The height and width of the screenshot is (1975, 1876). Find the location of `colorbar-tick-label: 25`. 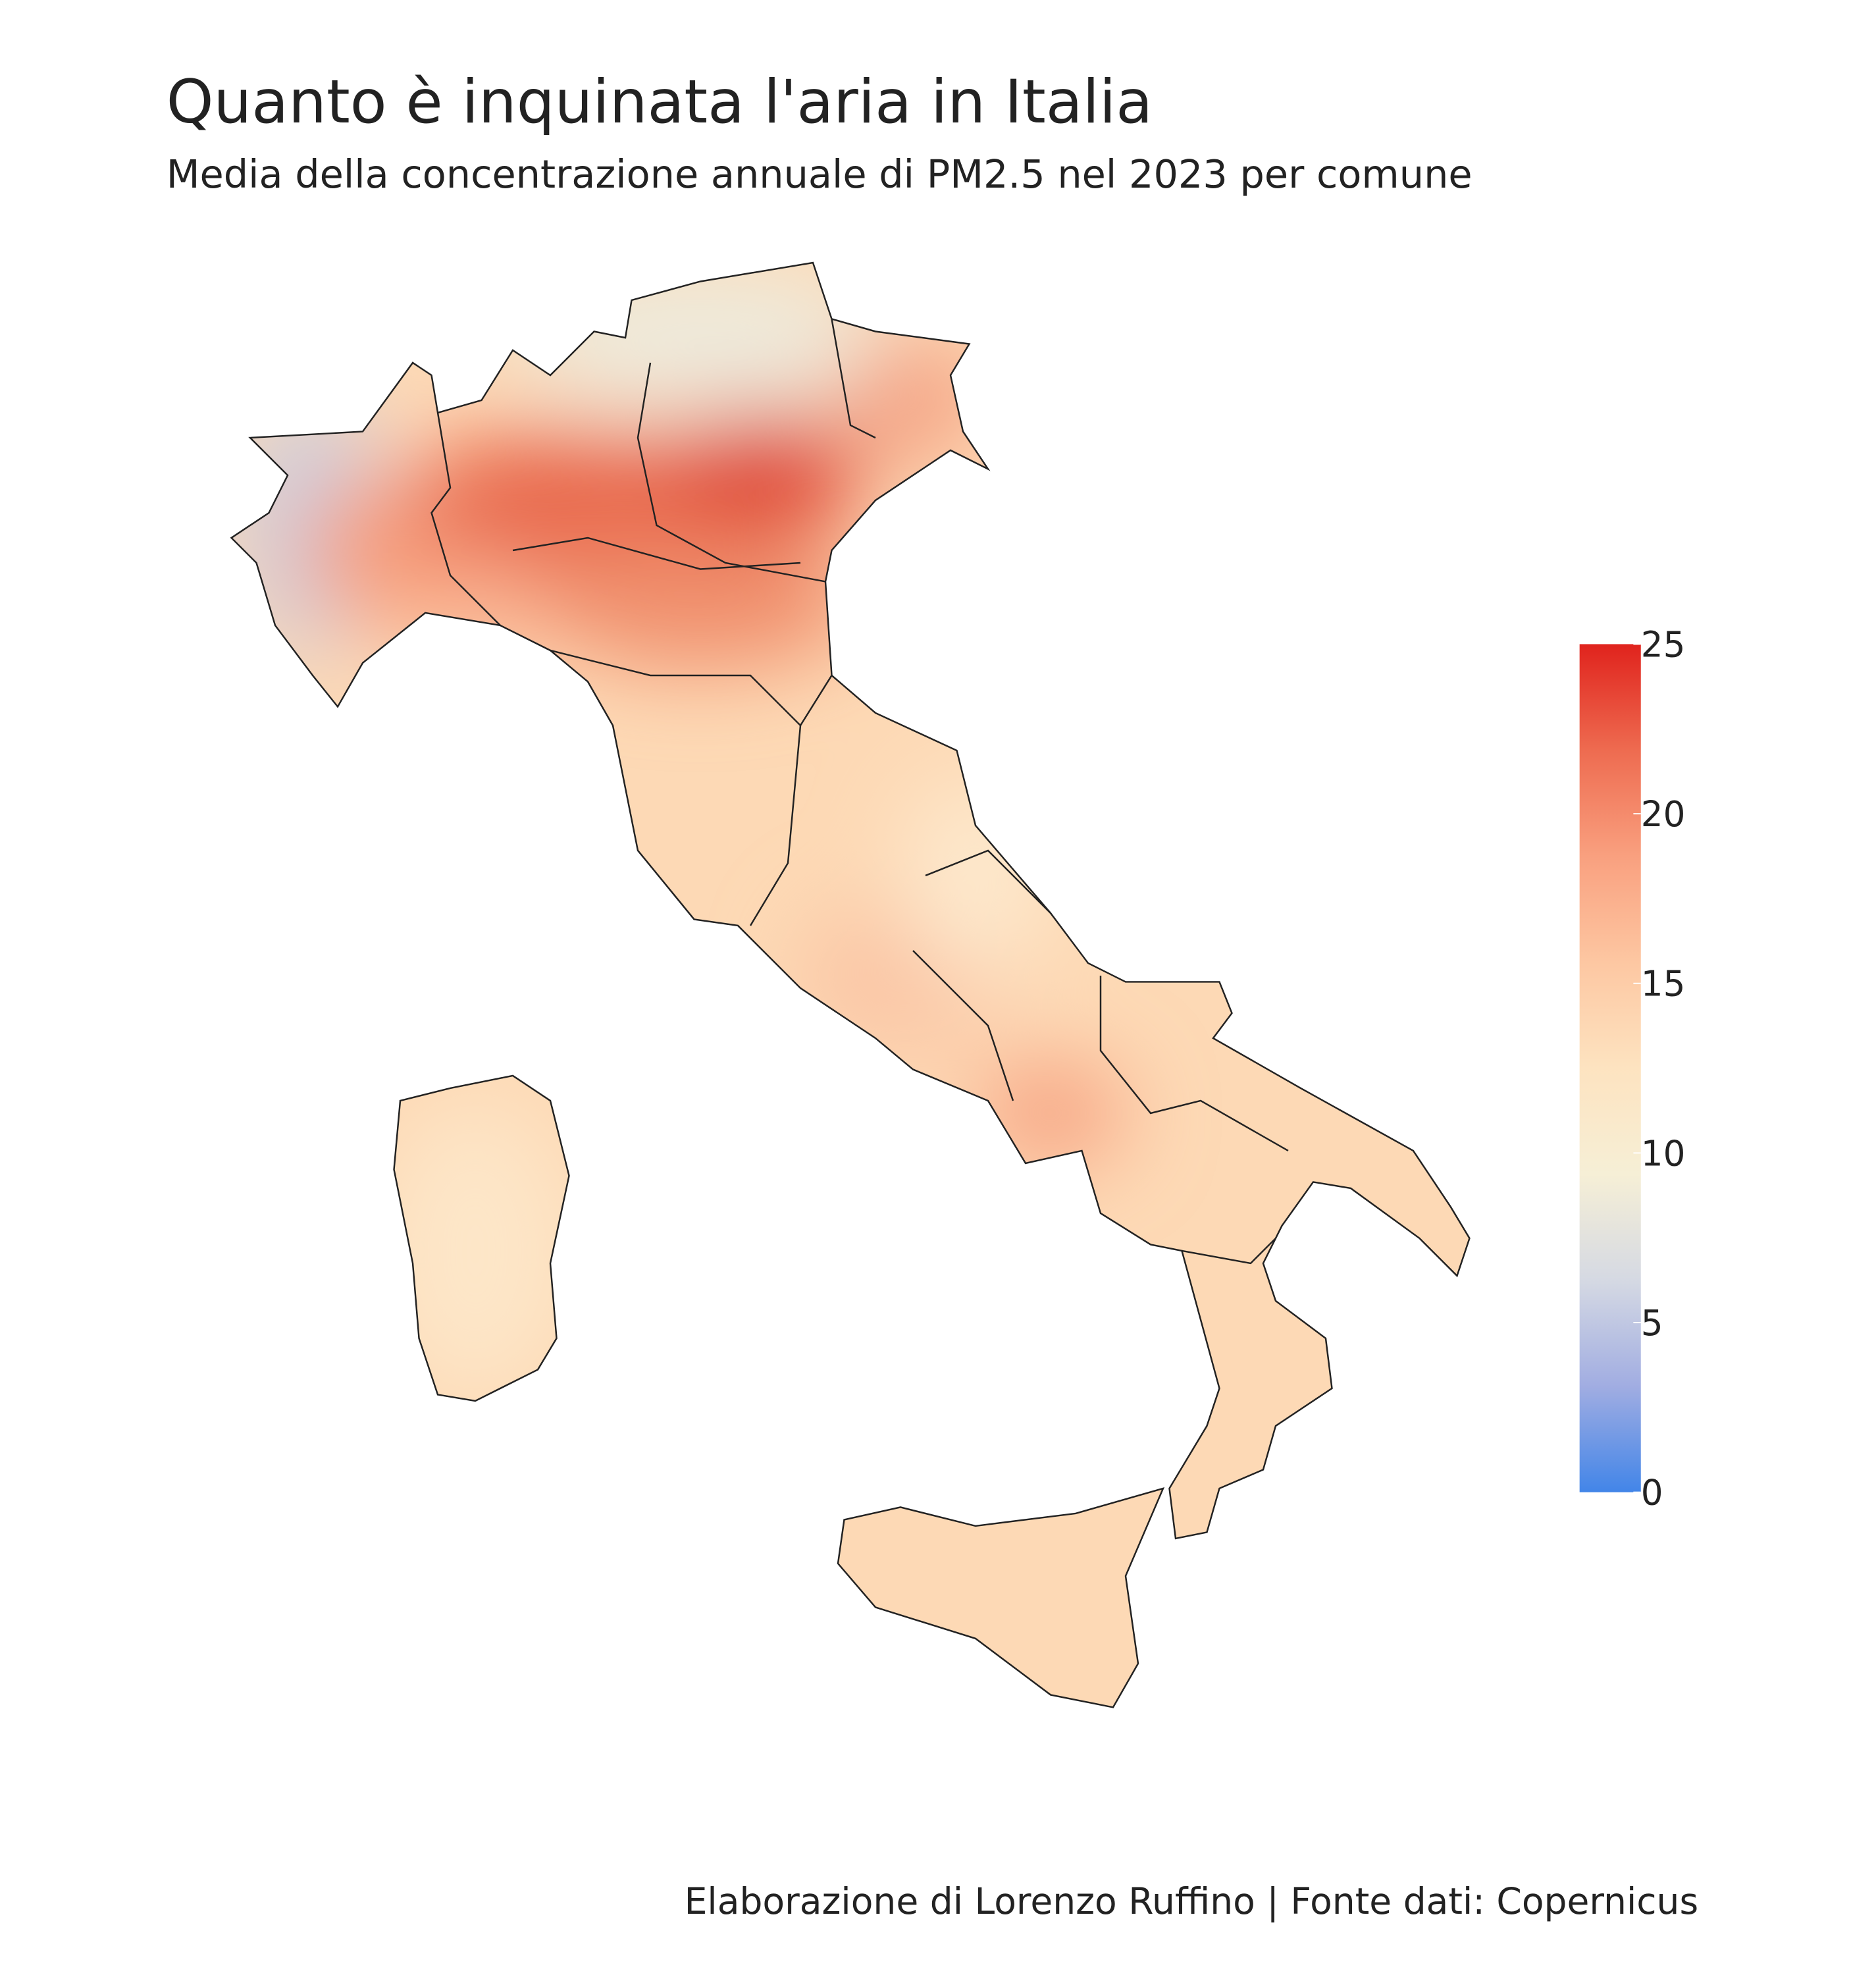

colorbar-tick-label: 25 is located at coordinates (1663, 644).